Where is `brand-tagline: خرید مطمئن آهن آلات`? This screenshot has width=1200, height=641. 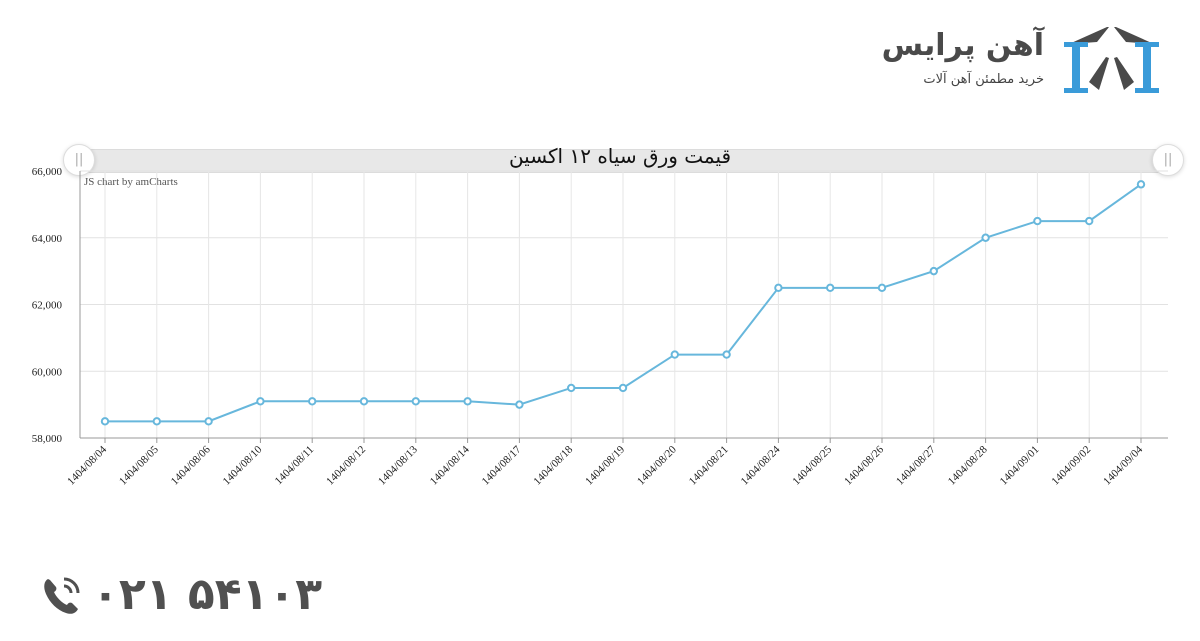 brand-tagline: خرید مطمئن آهن آلات is located at coordinates (983, 79).